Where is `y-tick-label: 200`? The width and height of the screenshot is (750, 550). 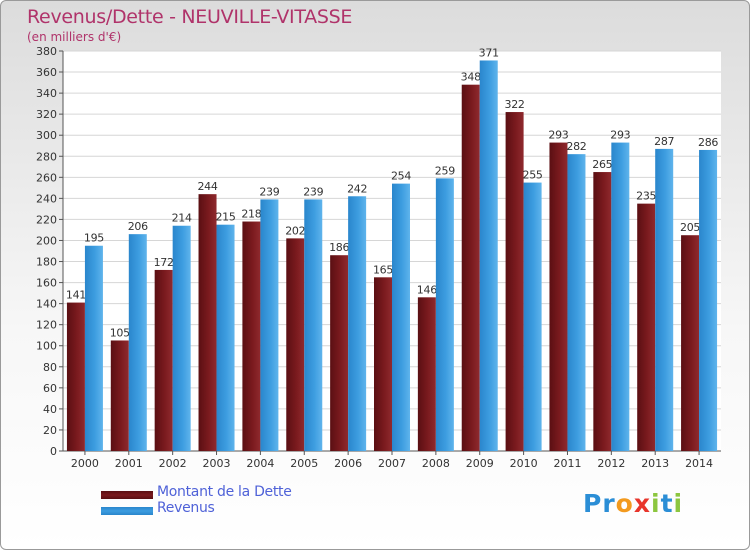
y-tick-label: 200 is located at coordinates (46, 240).